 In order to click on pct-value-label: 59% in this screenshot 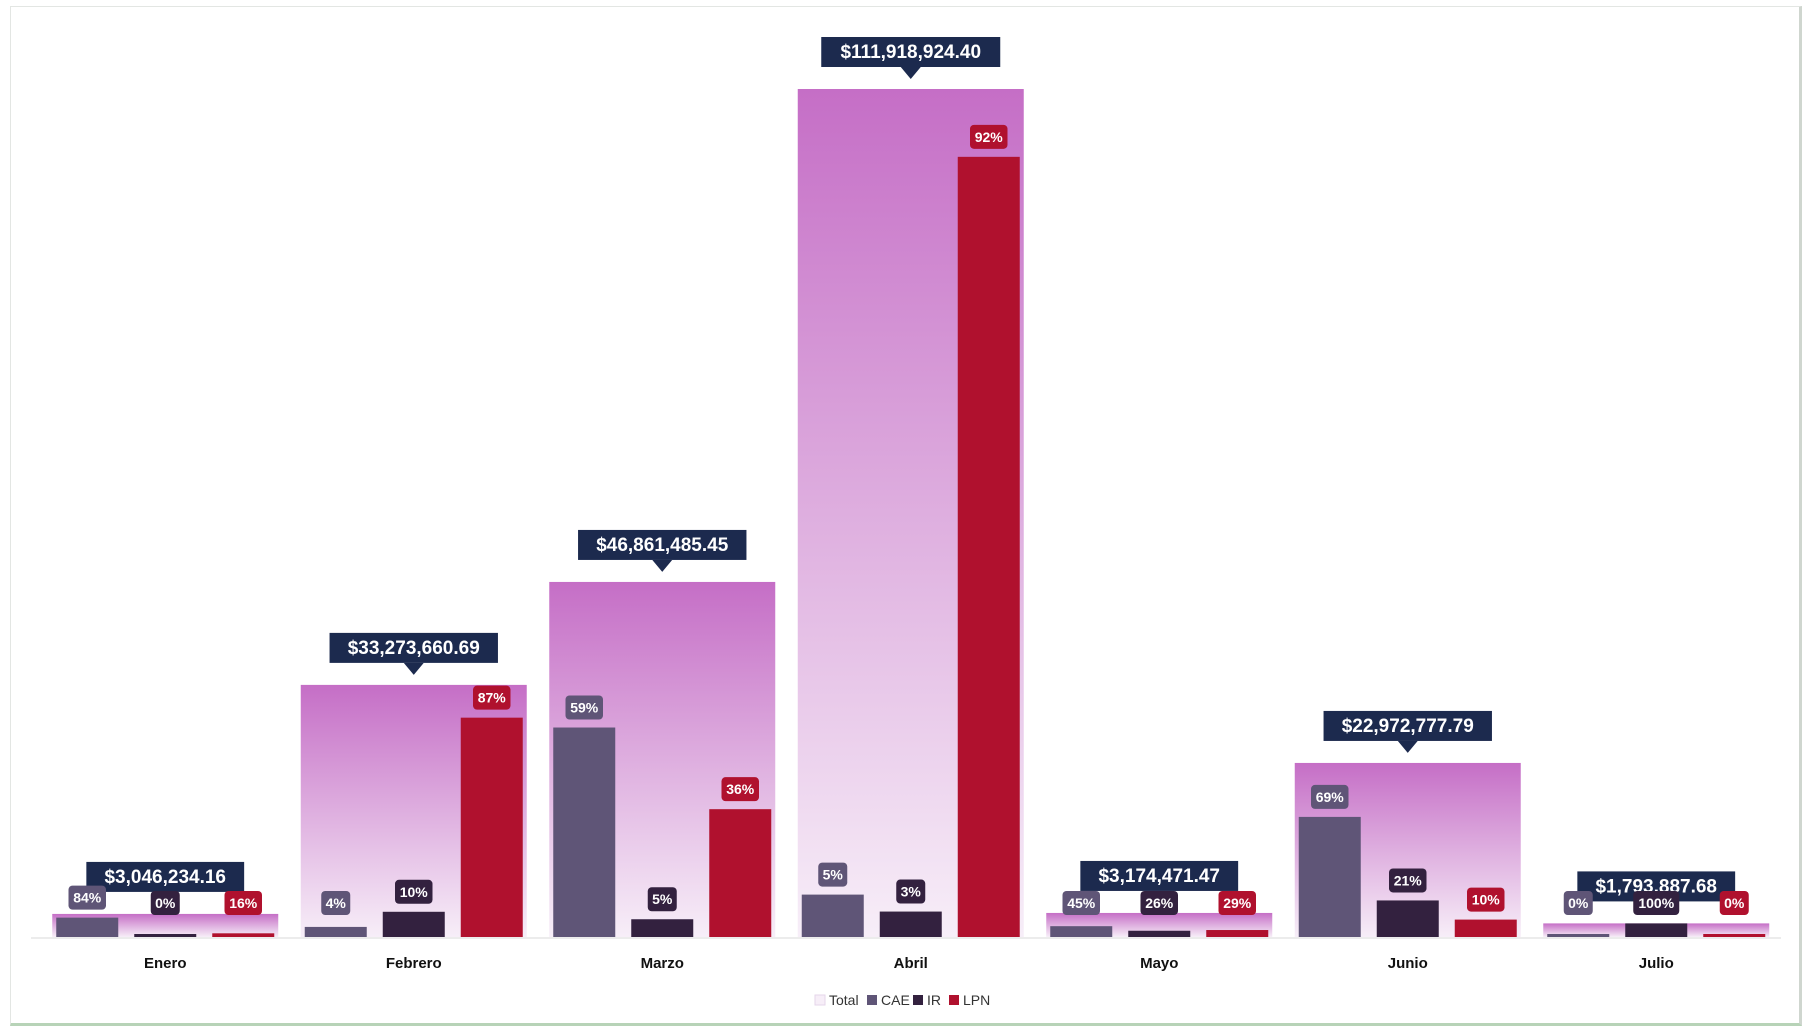, I will do `click(584, 708)`.